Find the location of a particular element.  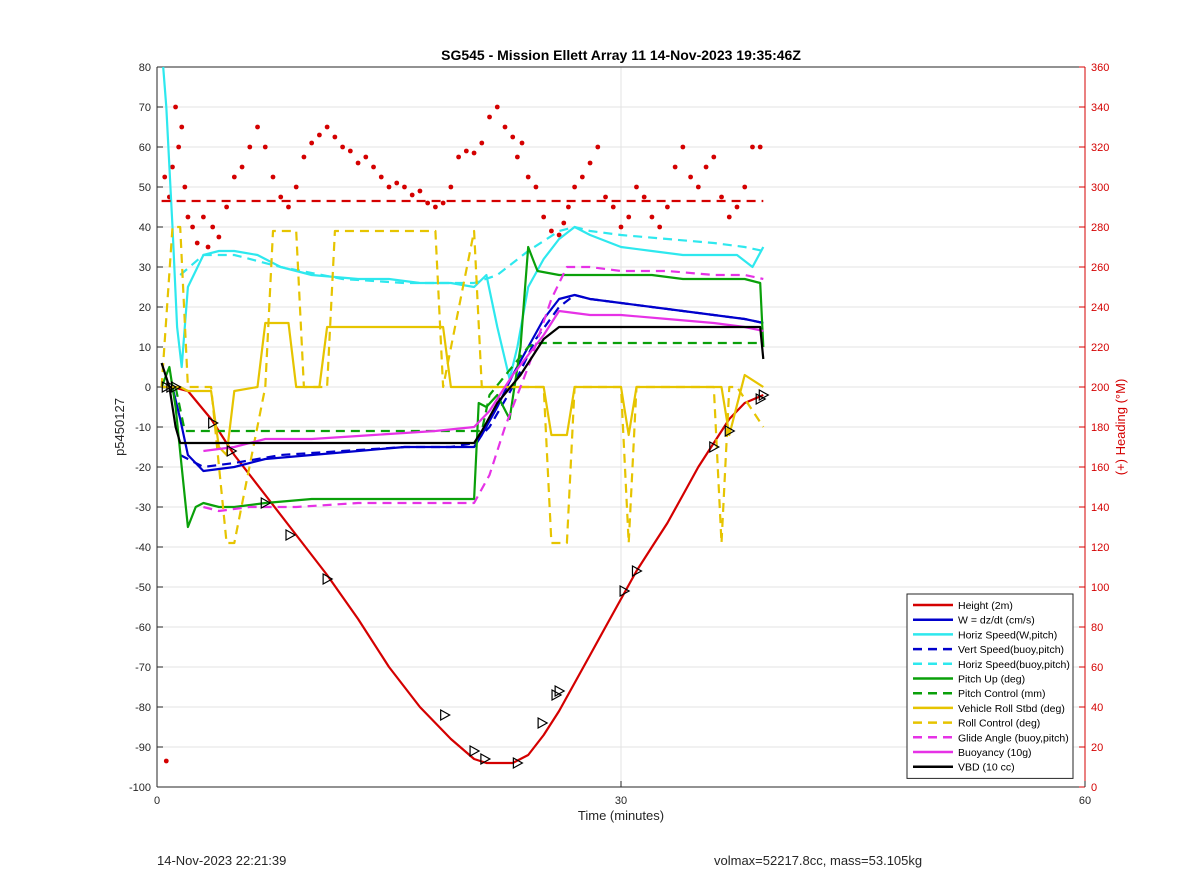

y-tick-label: 60 is located at coordinates (145, 148).